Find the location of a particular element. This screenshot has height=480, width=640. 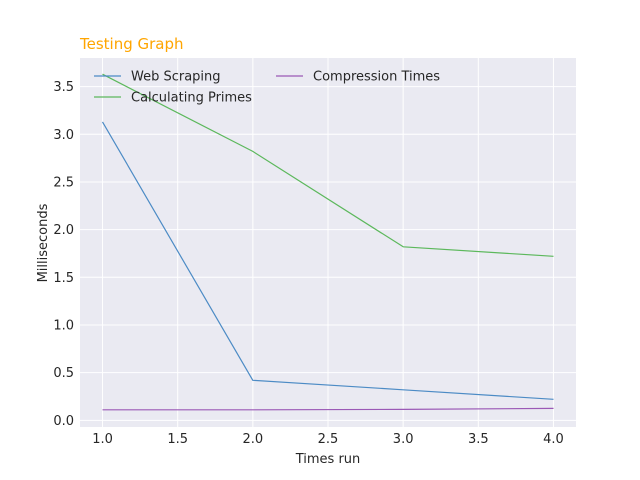

chart-title: Testing Graph is located at coordinates (131, 44).